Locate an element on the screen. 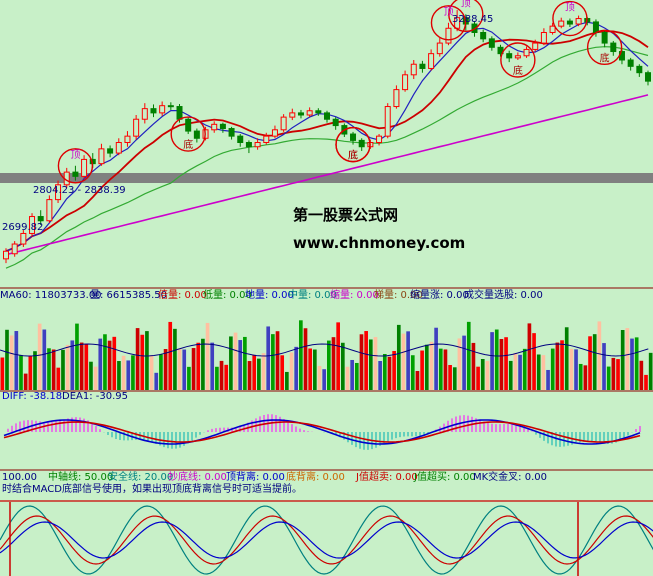 The width and height of the screenshot is (653, 576). gray-band is located at coordinates (326, 178).